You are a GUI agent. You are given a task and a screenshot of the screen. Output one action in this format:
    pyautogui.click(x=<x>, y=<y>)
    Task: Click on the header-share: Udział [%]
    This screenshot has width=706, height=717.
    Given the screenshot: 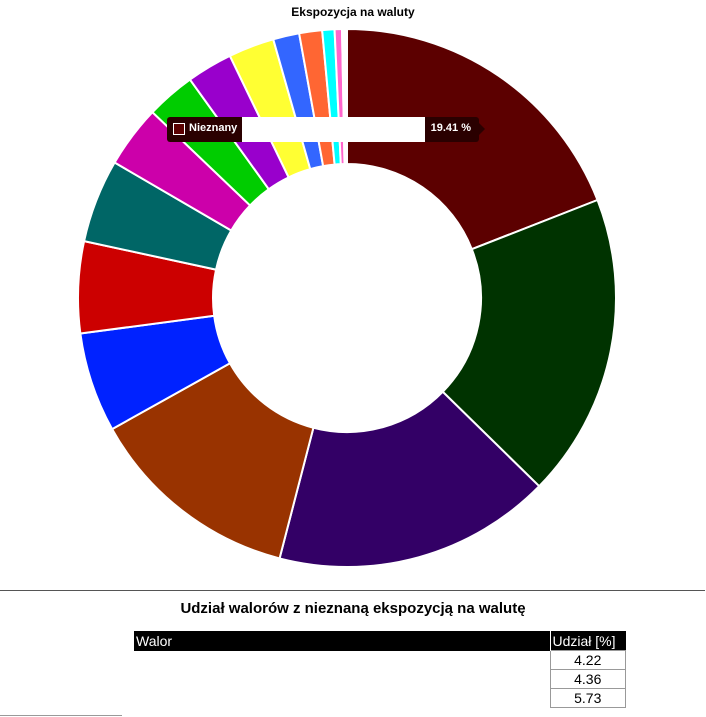 What is the action you would take?
    pyautogui.click(x=587, y=641)
    